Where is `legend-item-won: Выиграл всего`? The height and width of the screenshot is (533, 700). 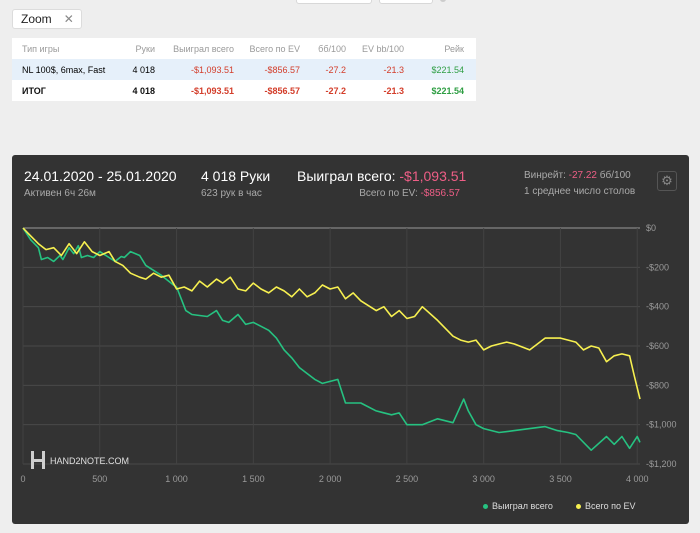
legend-item-won: Выиграл всего is located at coordinates (518, 506).